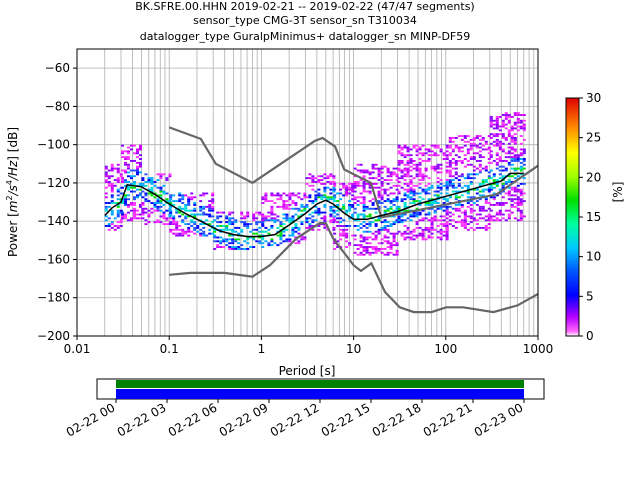 The width and height of the screenshot is (640, 480). Describe the element at coordinates (618, 192) in the screenshot. I see `colorbar-label: [%]` at that location.